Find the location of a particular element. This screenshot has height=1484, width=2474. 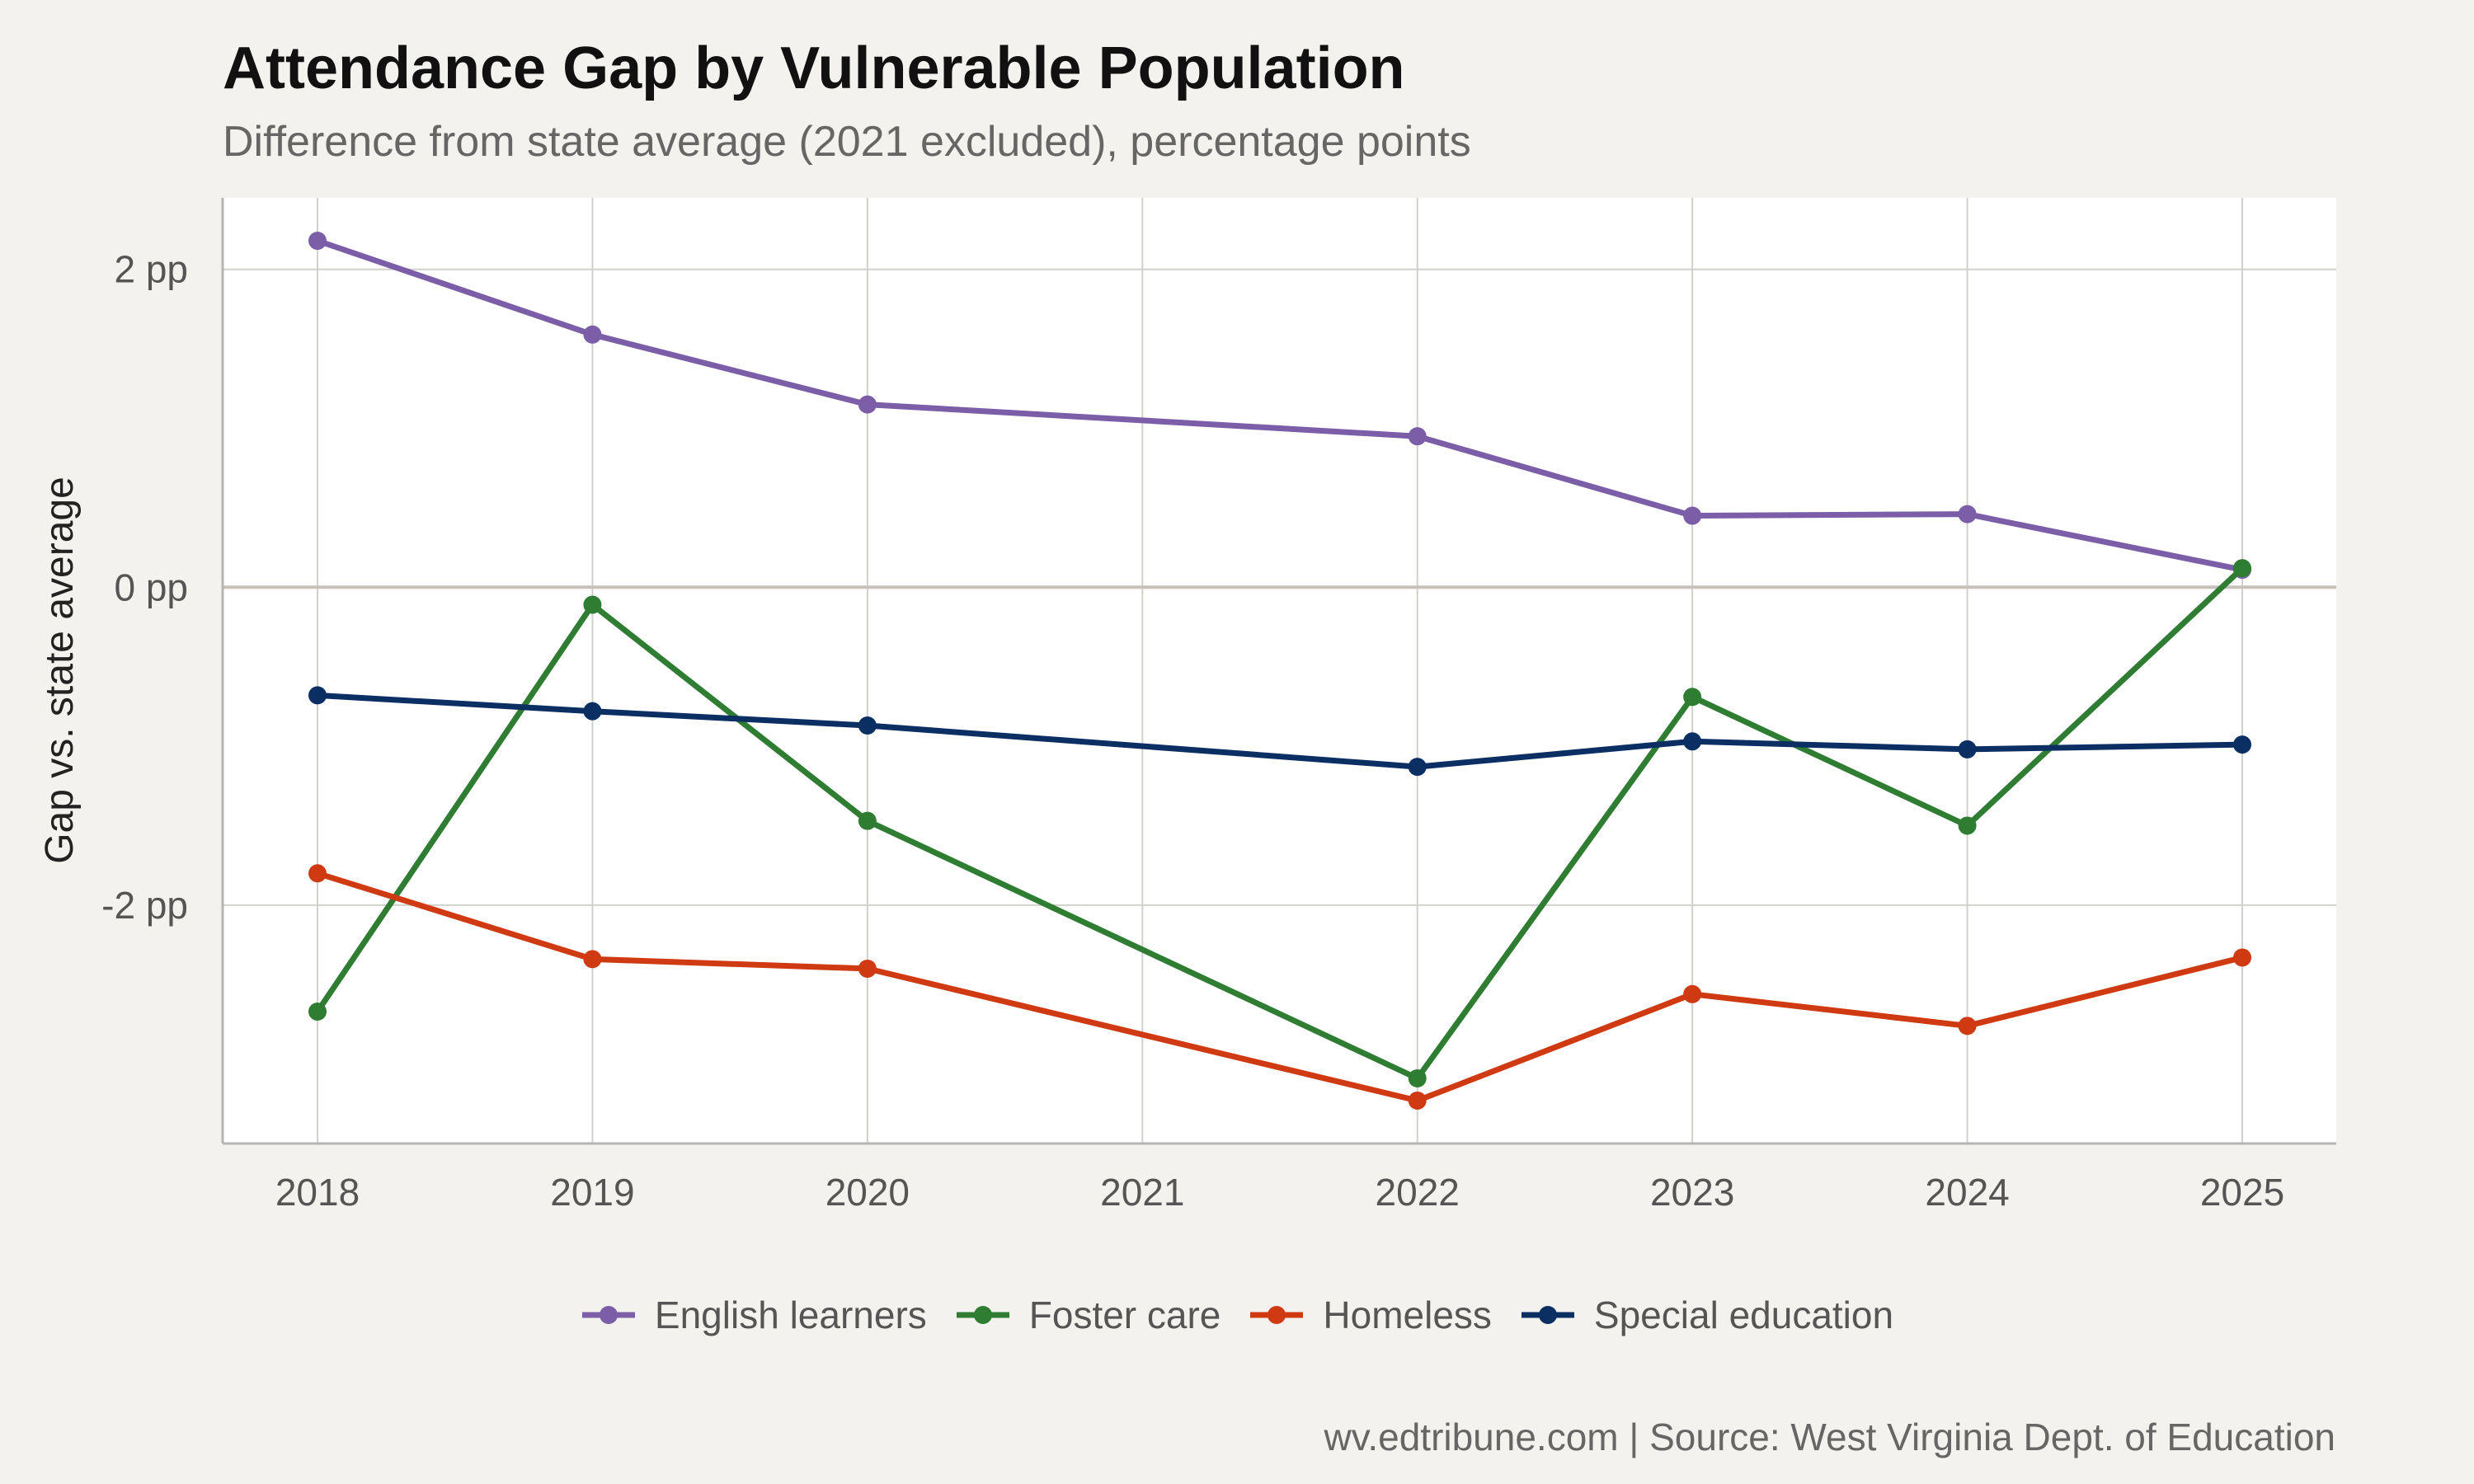

legend-key-foster-care is located at coordinates (982, 1315).